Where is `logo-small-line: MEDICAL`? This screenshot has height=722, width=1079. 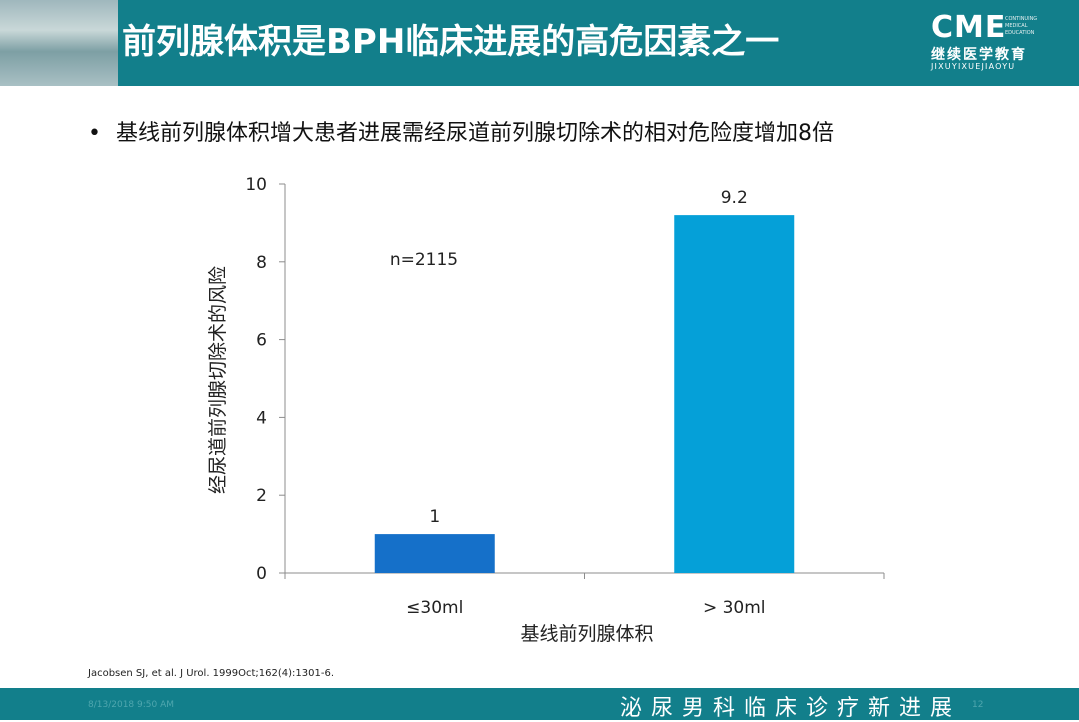
logo-small-line: MEDICAL is located at coordinates (1016, 26).